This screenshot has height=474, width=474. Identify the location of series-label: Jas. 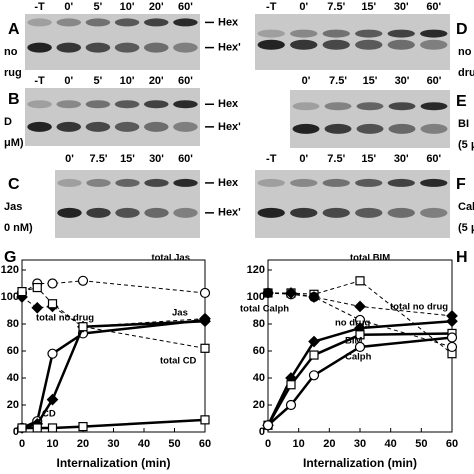
(180, 313).